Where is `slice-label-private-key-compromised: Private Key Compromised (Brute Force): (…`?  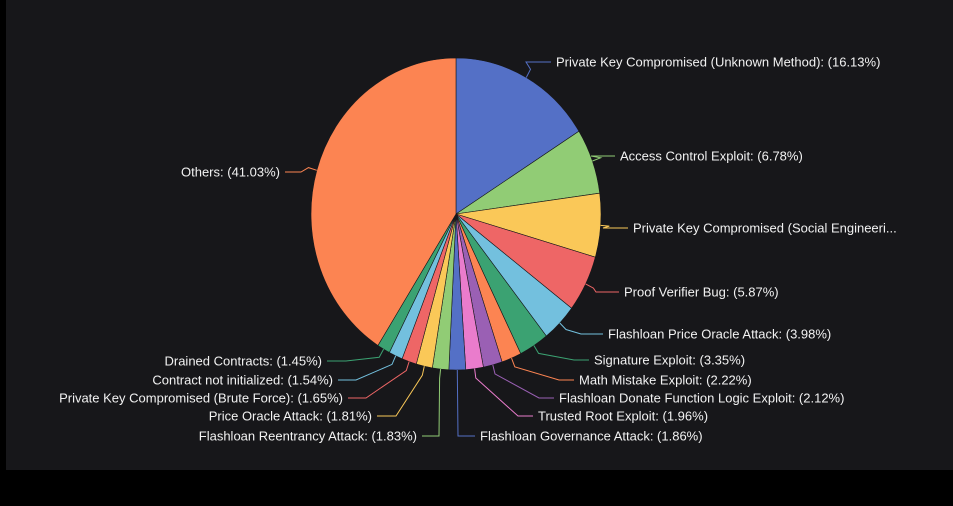 slice-label-private-key-compromised: Private Key Compromised (Brute Force): (… is located at coordinates (201, 398).